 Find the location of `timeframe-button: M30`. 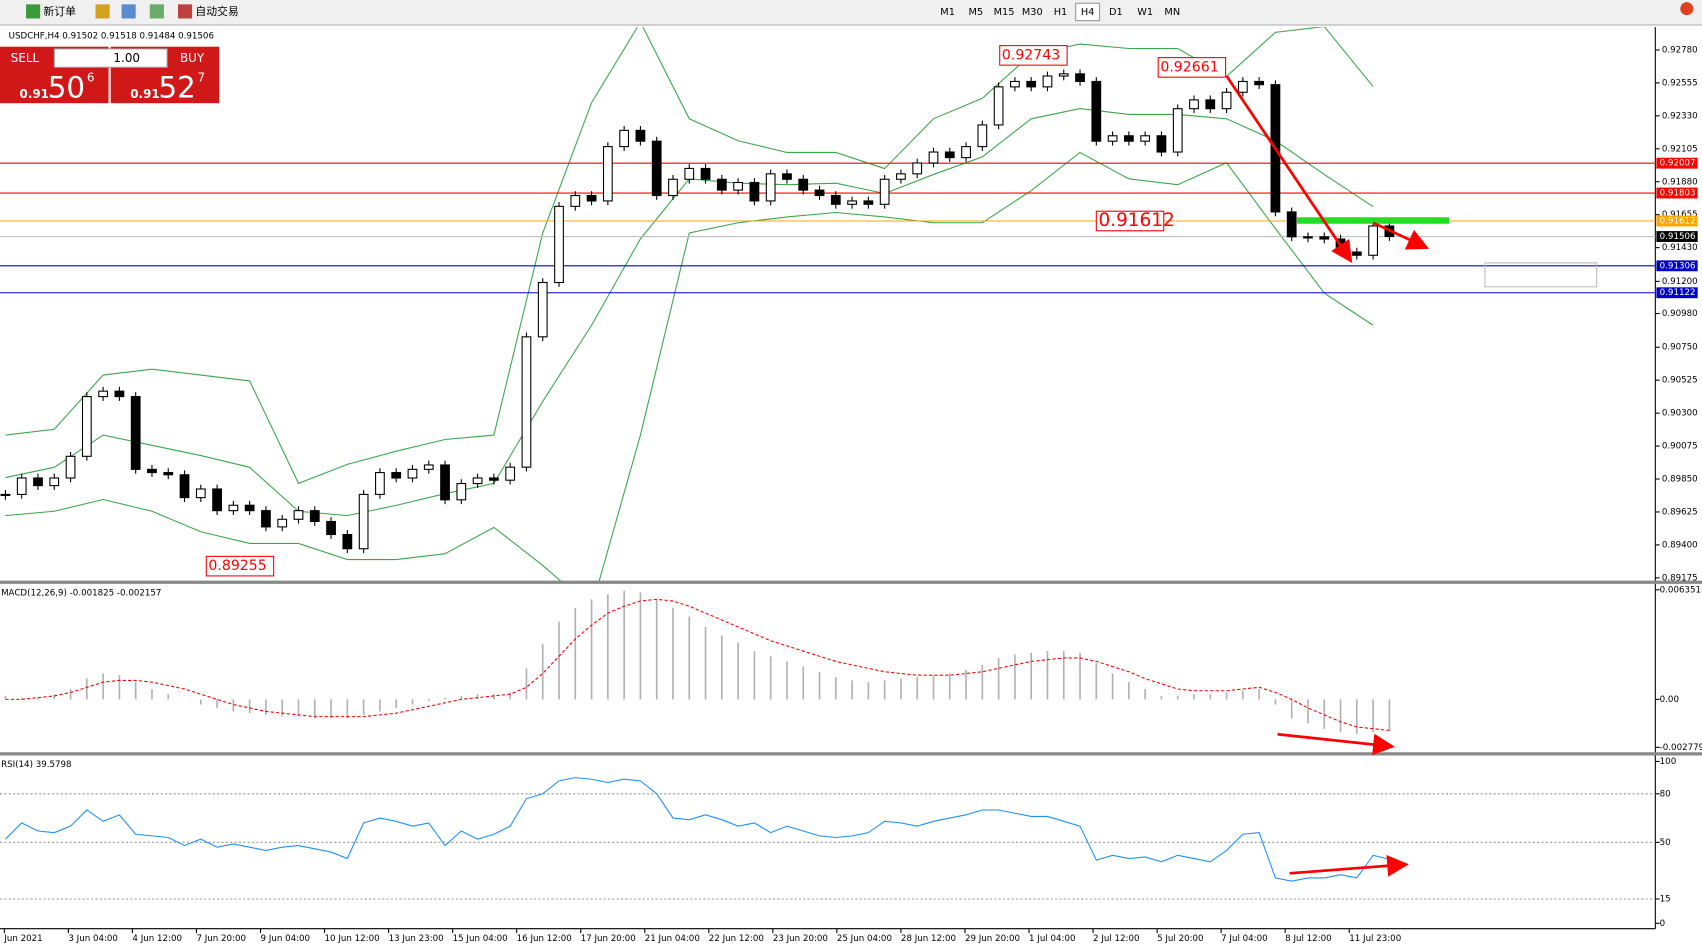

timeframe-button: M30 is located at coordinates (1032, 12).